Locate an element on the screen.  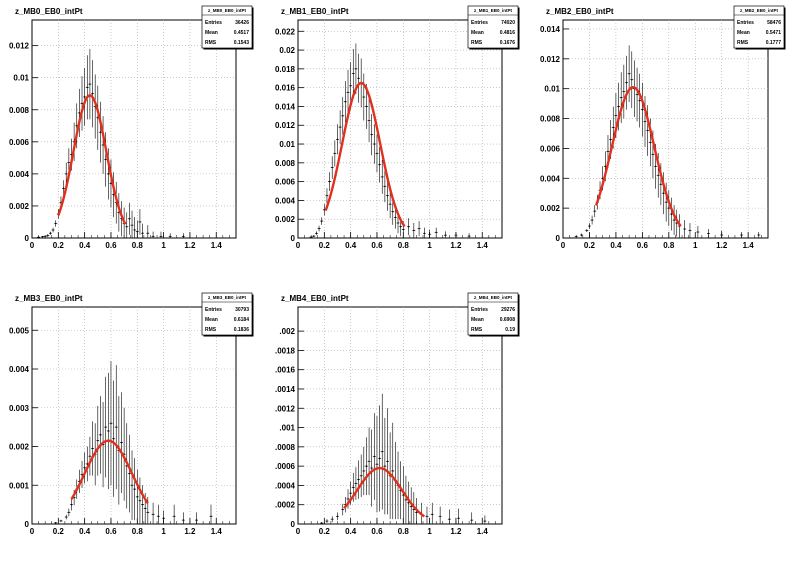
fit-curve is located at coordinates (109, 471).